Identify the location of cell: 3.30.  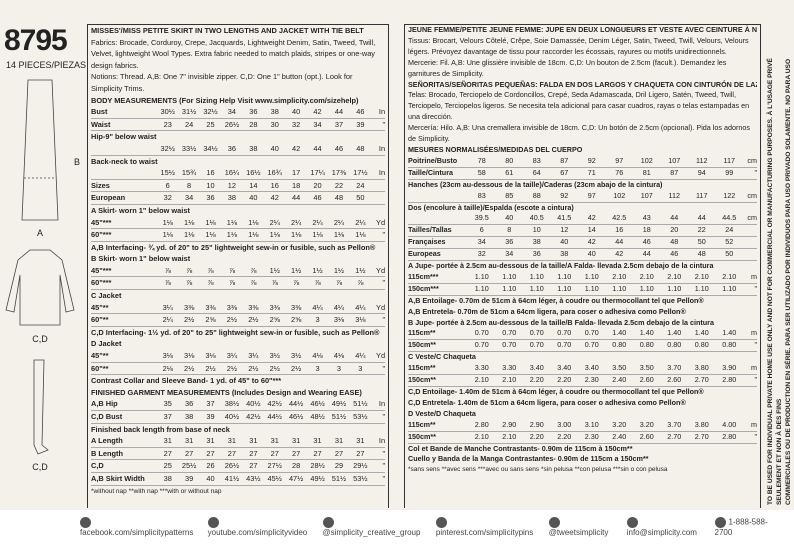
(509, 368).